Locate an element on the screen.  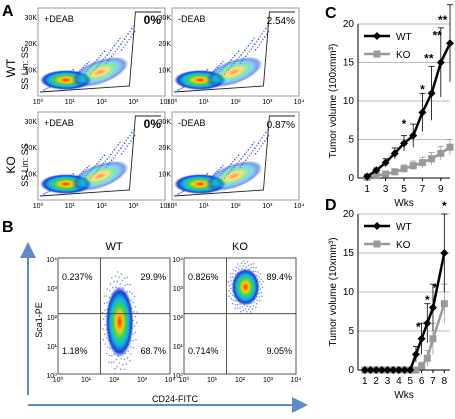
gate-outline is located at coordinates (100, 156).